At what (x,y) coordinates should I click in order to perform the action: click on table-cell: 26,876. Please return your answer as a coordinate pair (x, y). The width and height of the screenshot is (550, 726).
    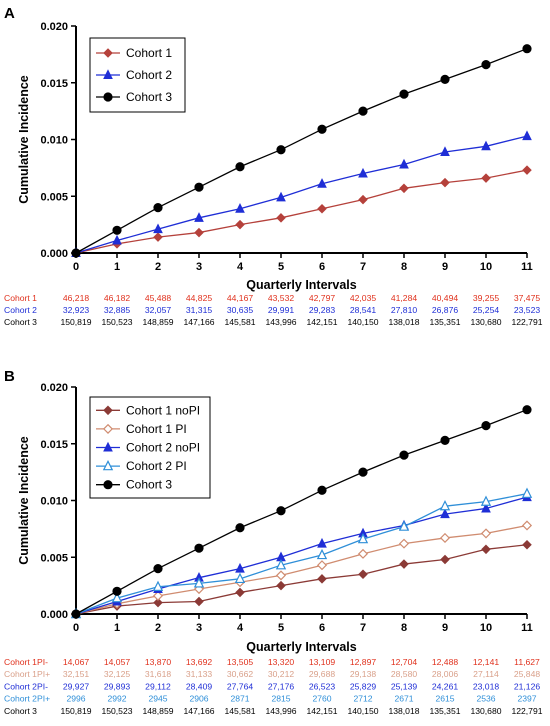
    Looking at the image, I should click on (445, 310).